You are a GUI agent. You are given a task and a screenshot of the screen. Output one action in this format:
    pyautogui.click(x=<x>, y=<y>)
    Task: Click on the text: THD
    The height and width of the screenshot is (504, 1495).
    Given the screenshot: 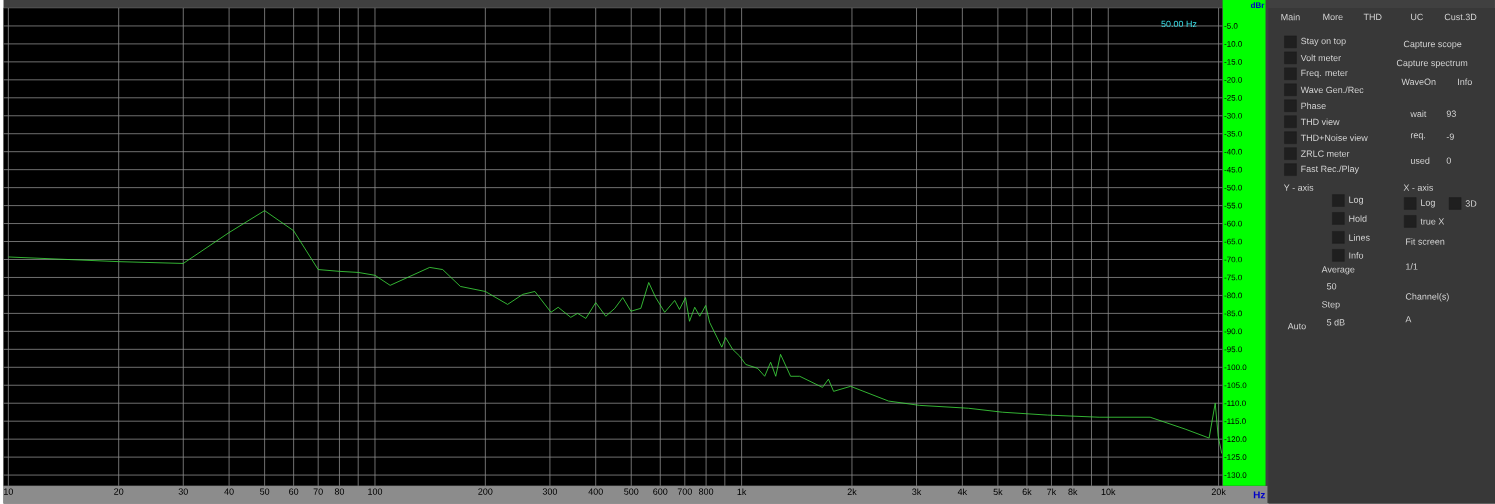 What is the action you would take?
    pyautogui.click(x=1372, y=17)
    